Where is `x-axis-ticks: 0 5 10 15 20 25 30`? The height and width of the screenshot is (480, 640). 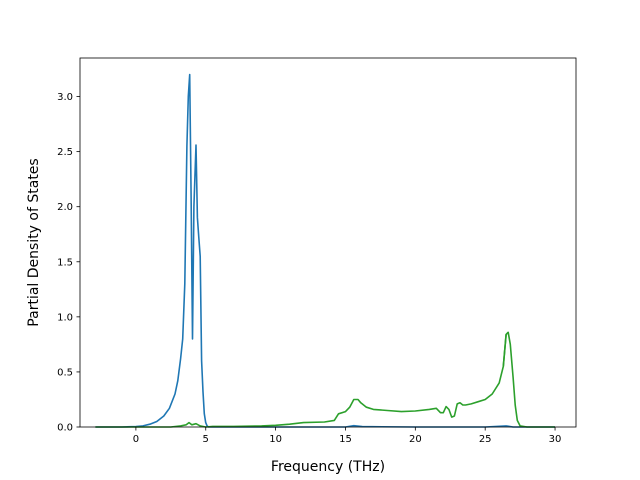 x-axis-ticks: 0 5 10 15 20 25 30 is located at coordinates (347, 436).